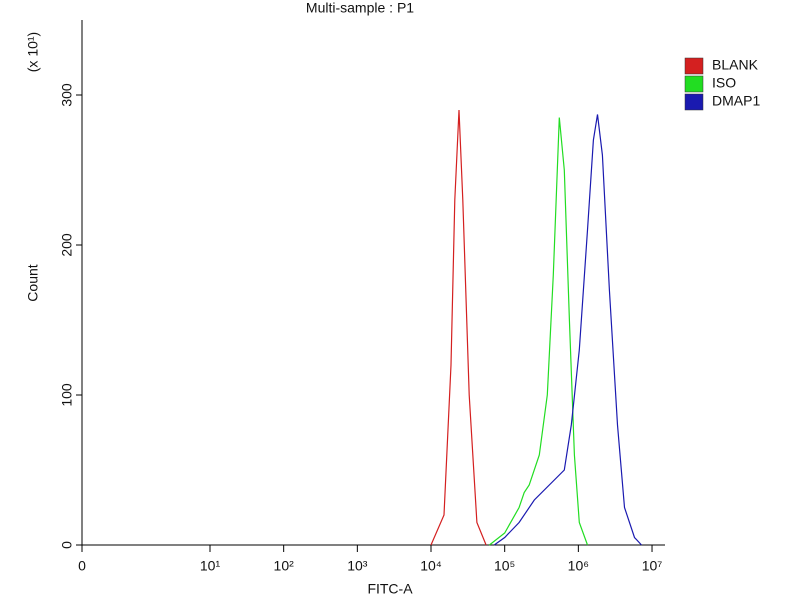 This screenshot has width=800, height=600. I want to click on y-tick-label: 0, so click(67, 545).